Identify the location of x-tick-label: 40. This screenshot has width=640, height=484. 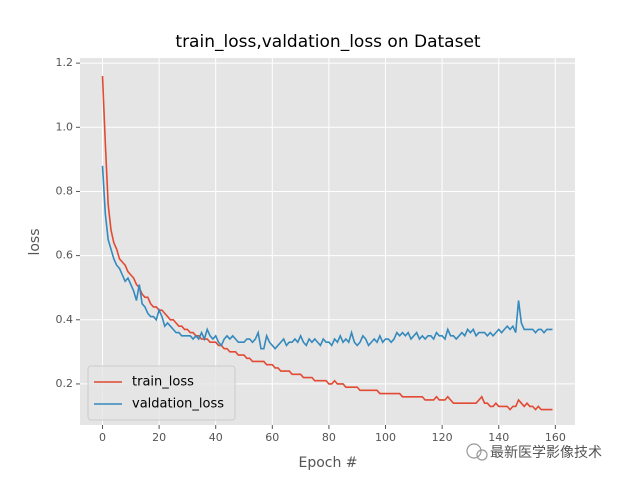
(216, 437).